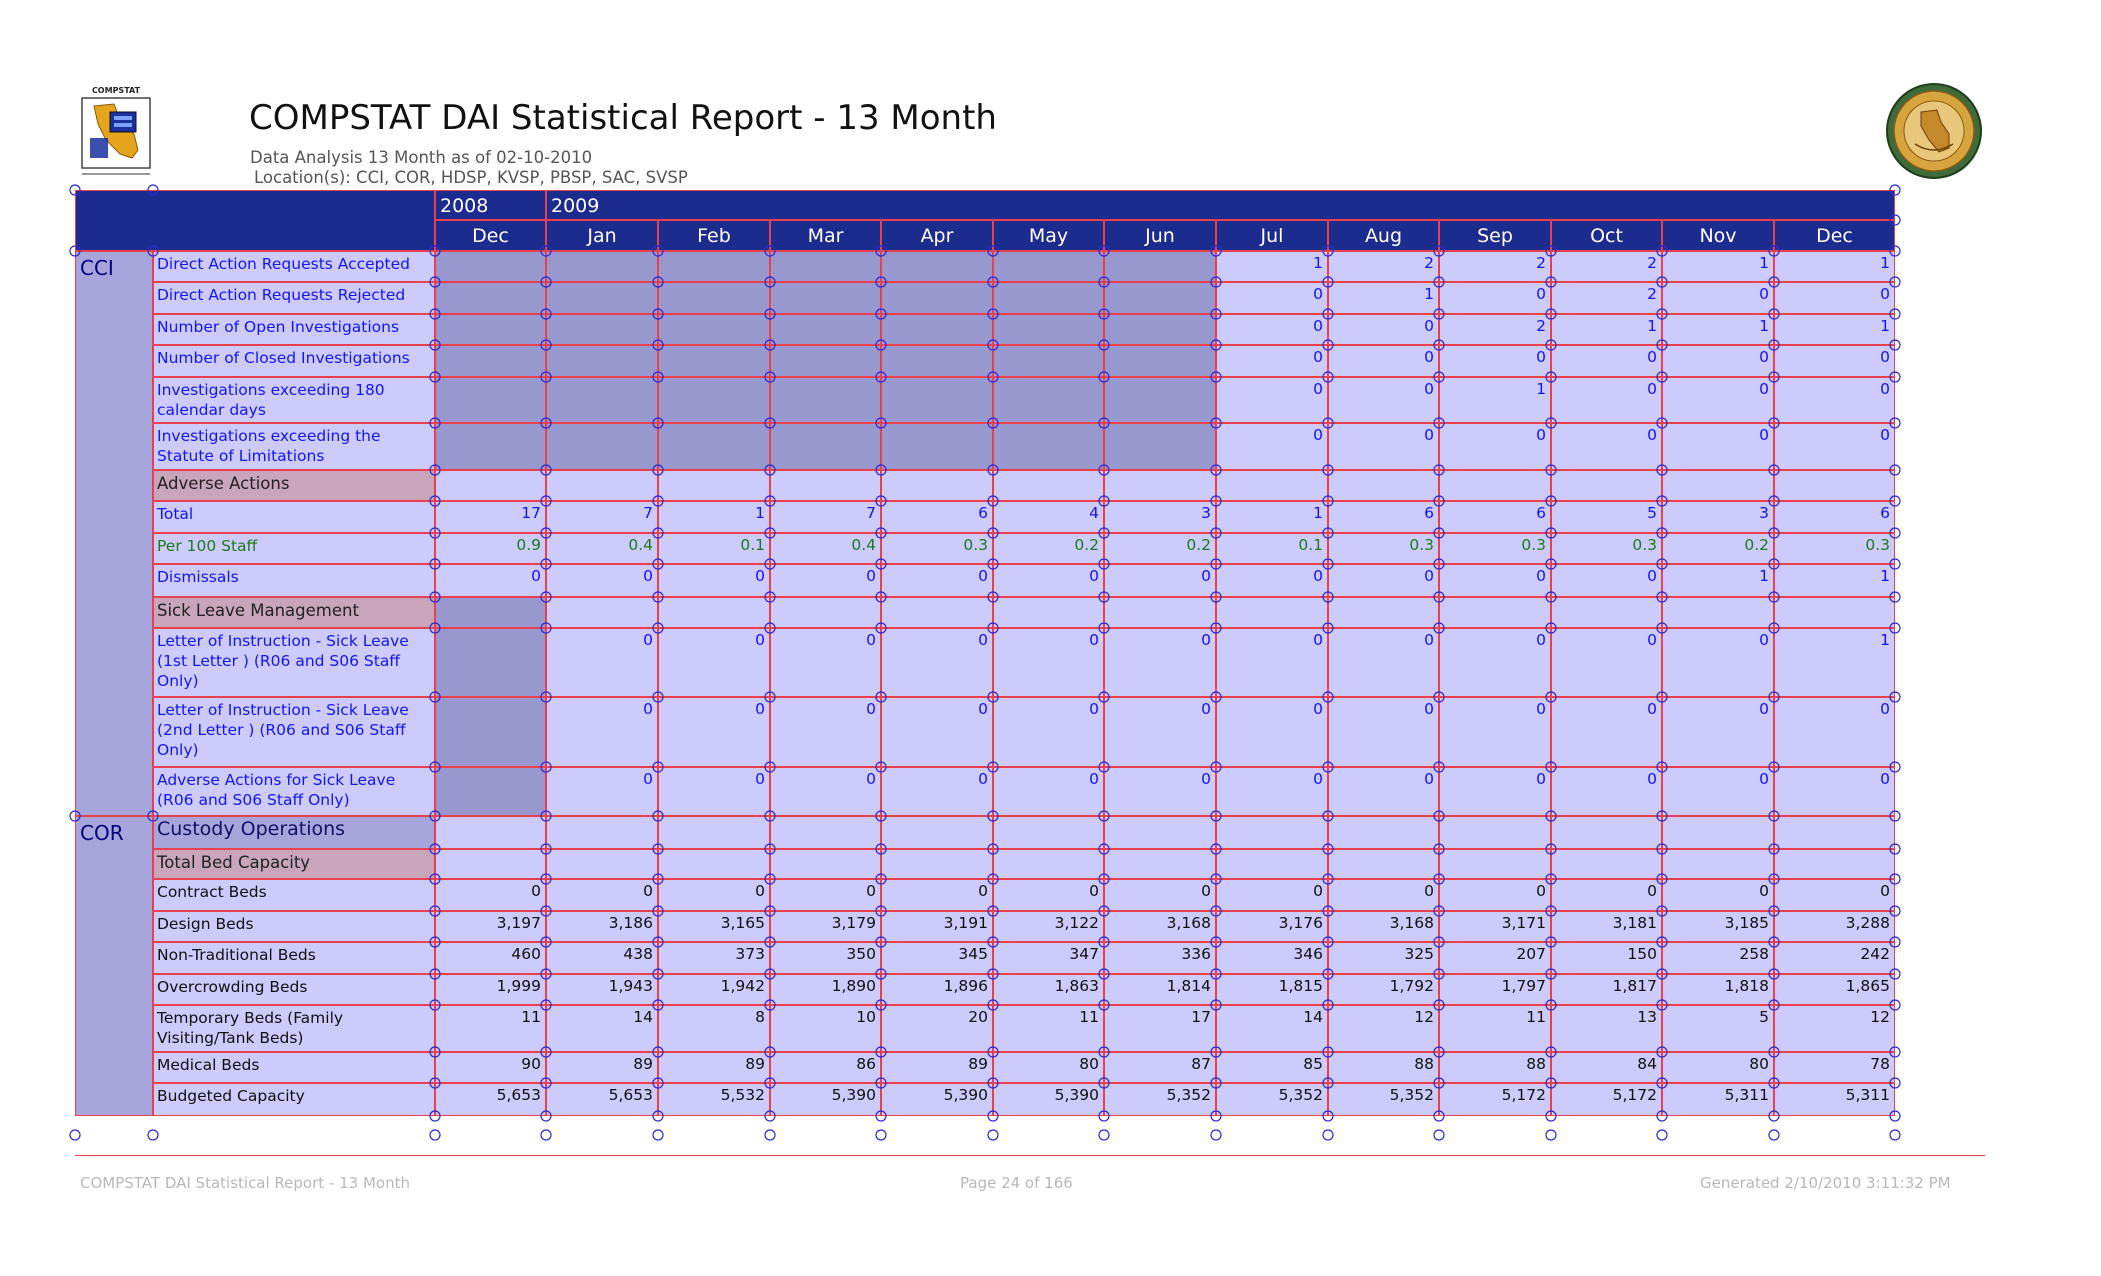  What do you see at coordinates (1718, 1099) in the screenshot?
I see `data-cell: 5,311` at bounding box center [1718, 1099].